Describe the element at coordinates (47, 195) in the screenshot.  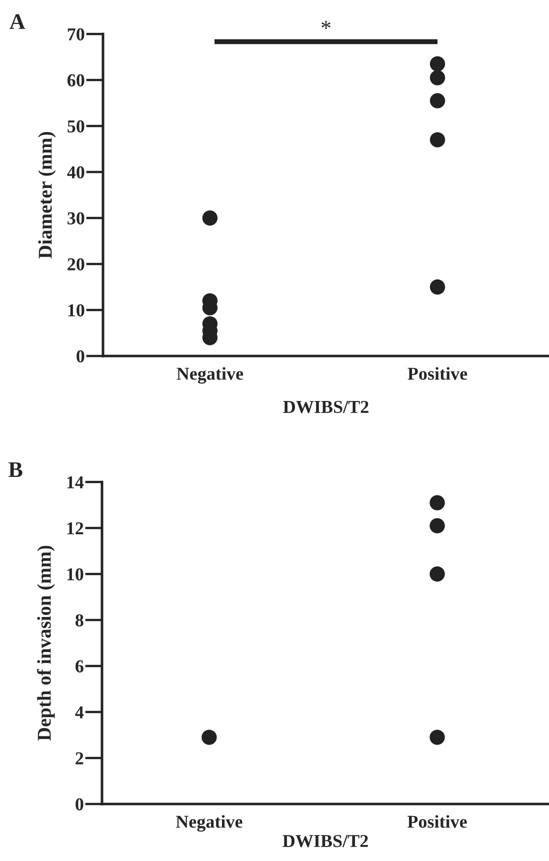
I see `y-axis-title: Diameter (mm)` at that location.